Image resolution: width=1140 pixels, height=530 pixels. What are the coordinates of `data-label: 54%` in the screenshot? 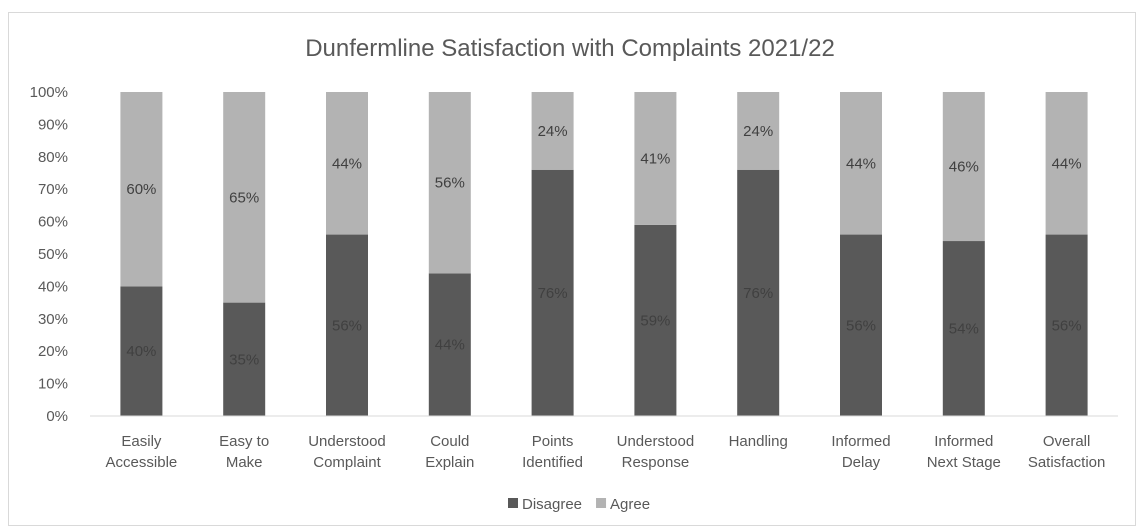 It's located at (964, 329).